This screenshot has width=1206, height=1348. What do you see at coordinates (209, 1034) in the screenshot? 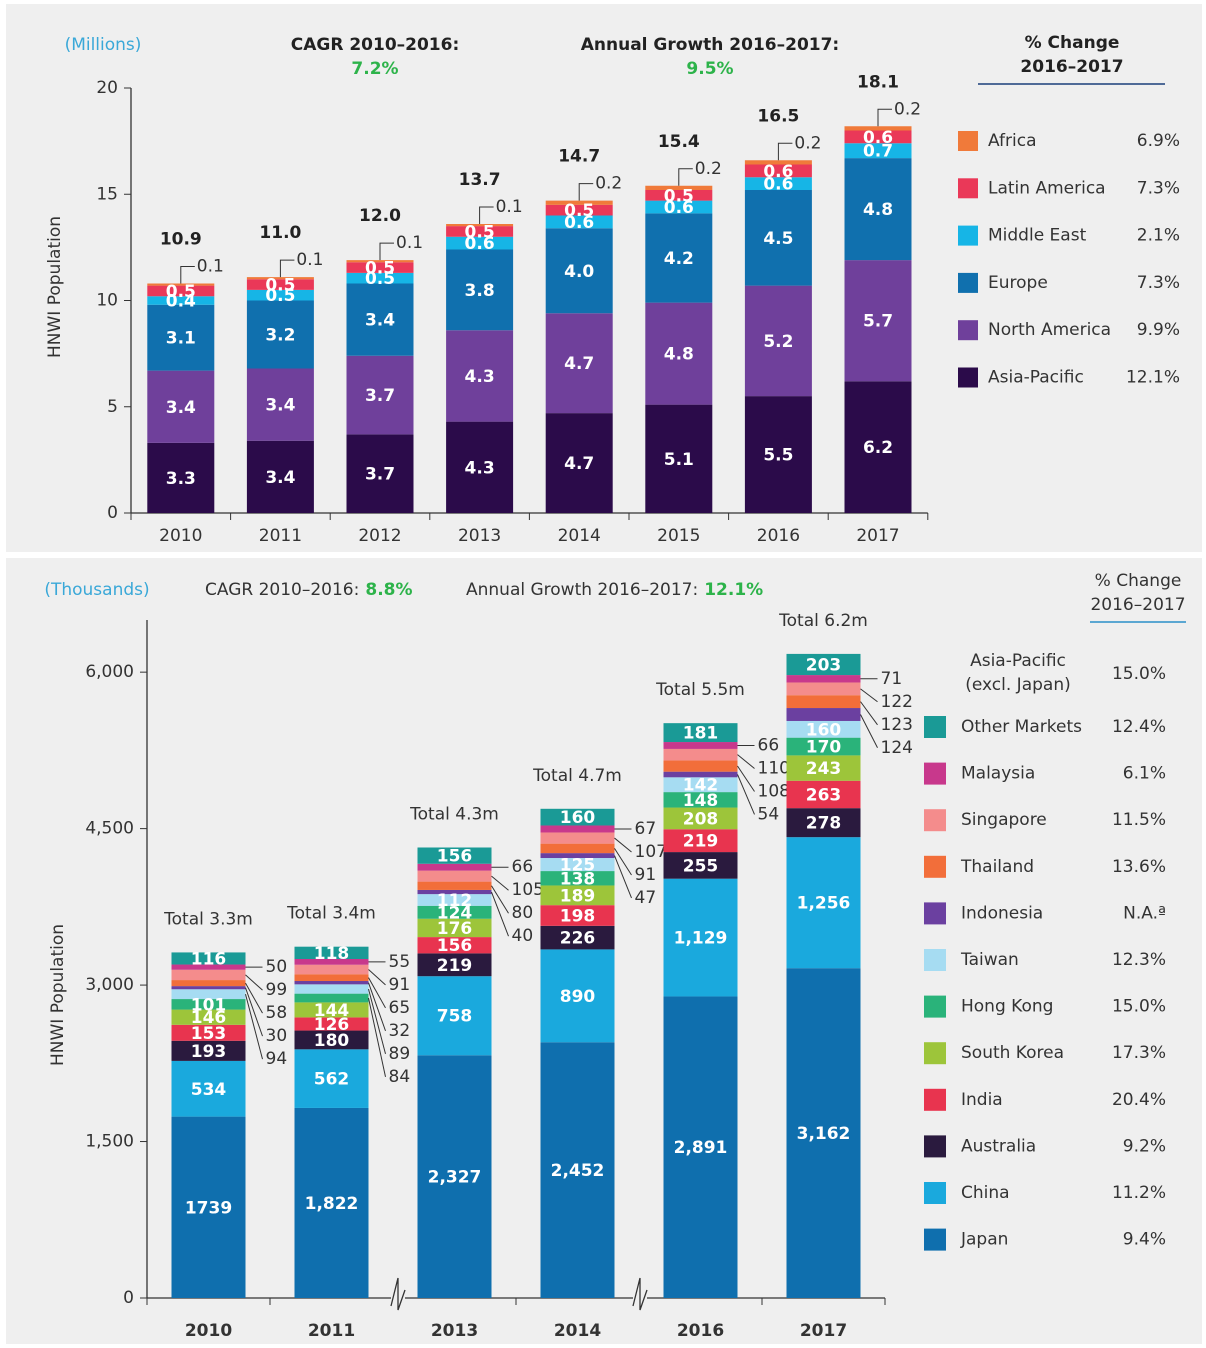
I see `segment-label: 153` at bounding box center [209, 1034].